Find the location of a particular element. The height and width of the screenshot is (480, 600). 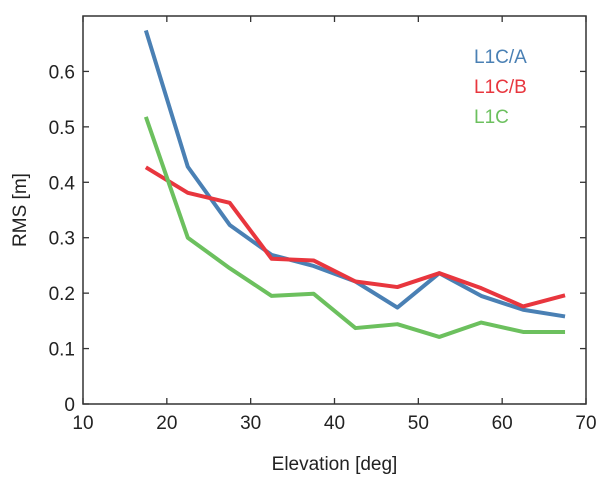

x-tick-label: 10 is located at coordinates (82, 423).